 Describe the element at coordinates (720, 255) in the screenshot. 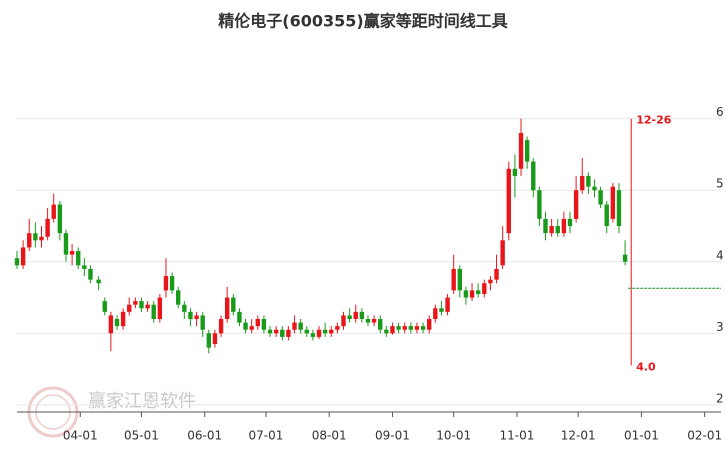

I see `y-tick-label: 4` at that location.